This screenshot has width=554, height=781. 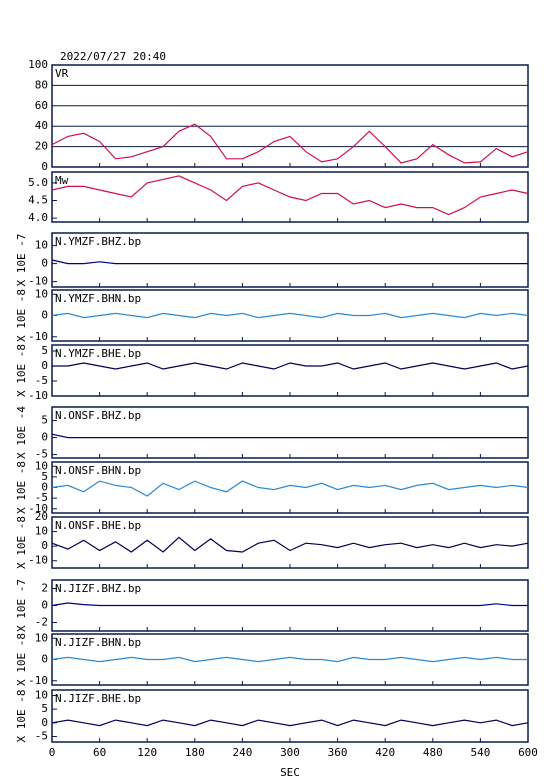 I want to click on x-tick-label: 300, so click(x=290, y=752).